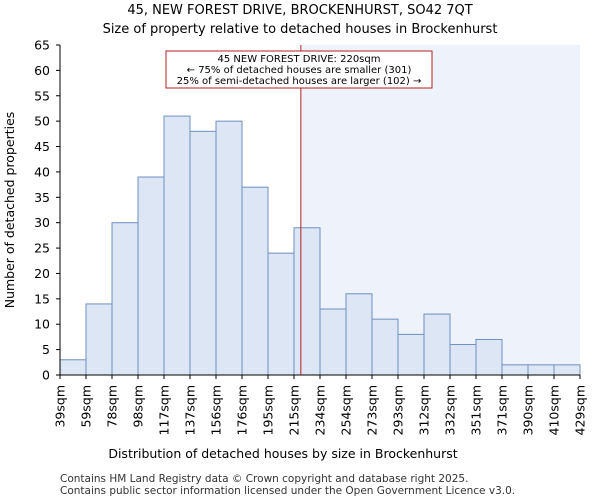 The width and height of the screenshot is (600, 500). I want to click on x-tick-label: 293sqm, so click(398, 410).